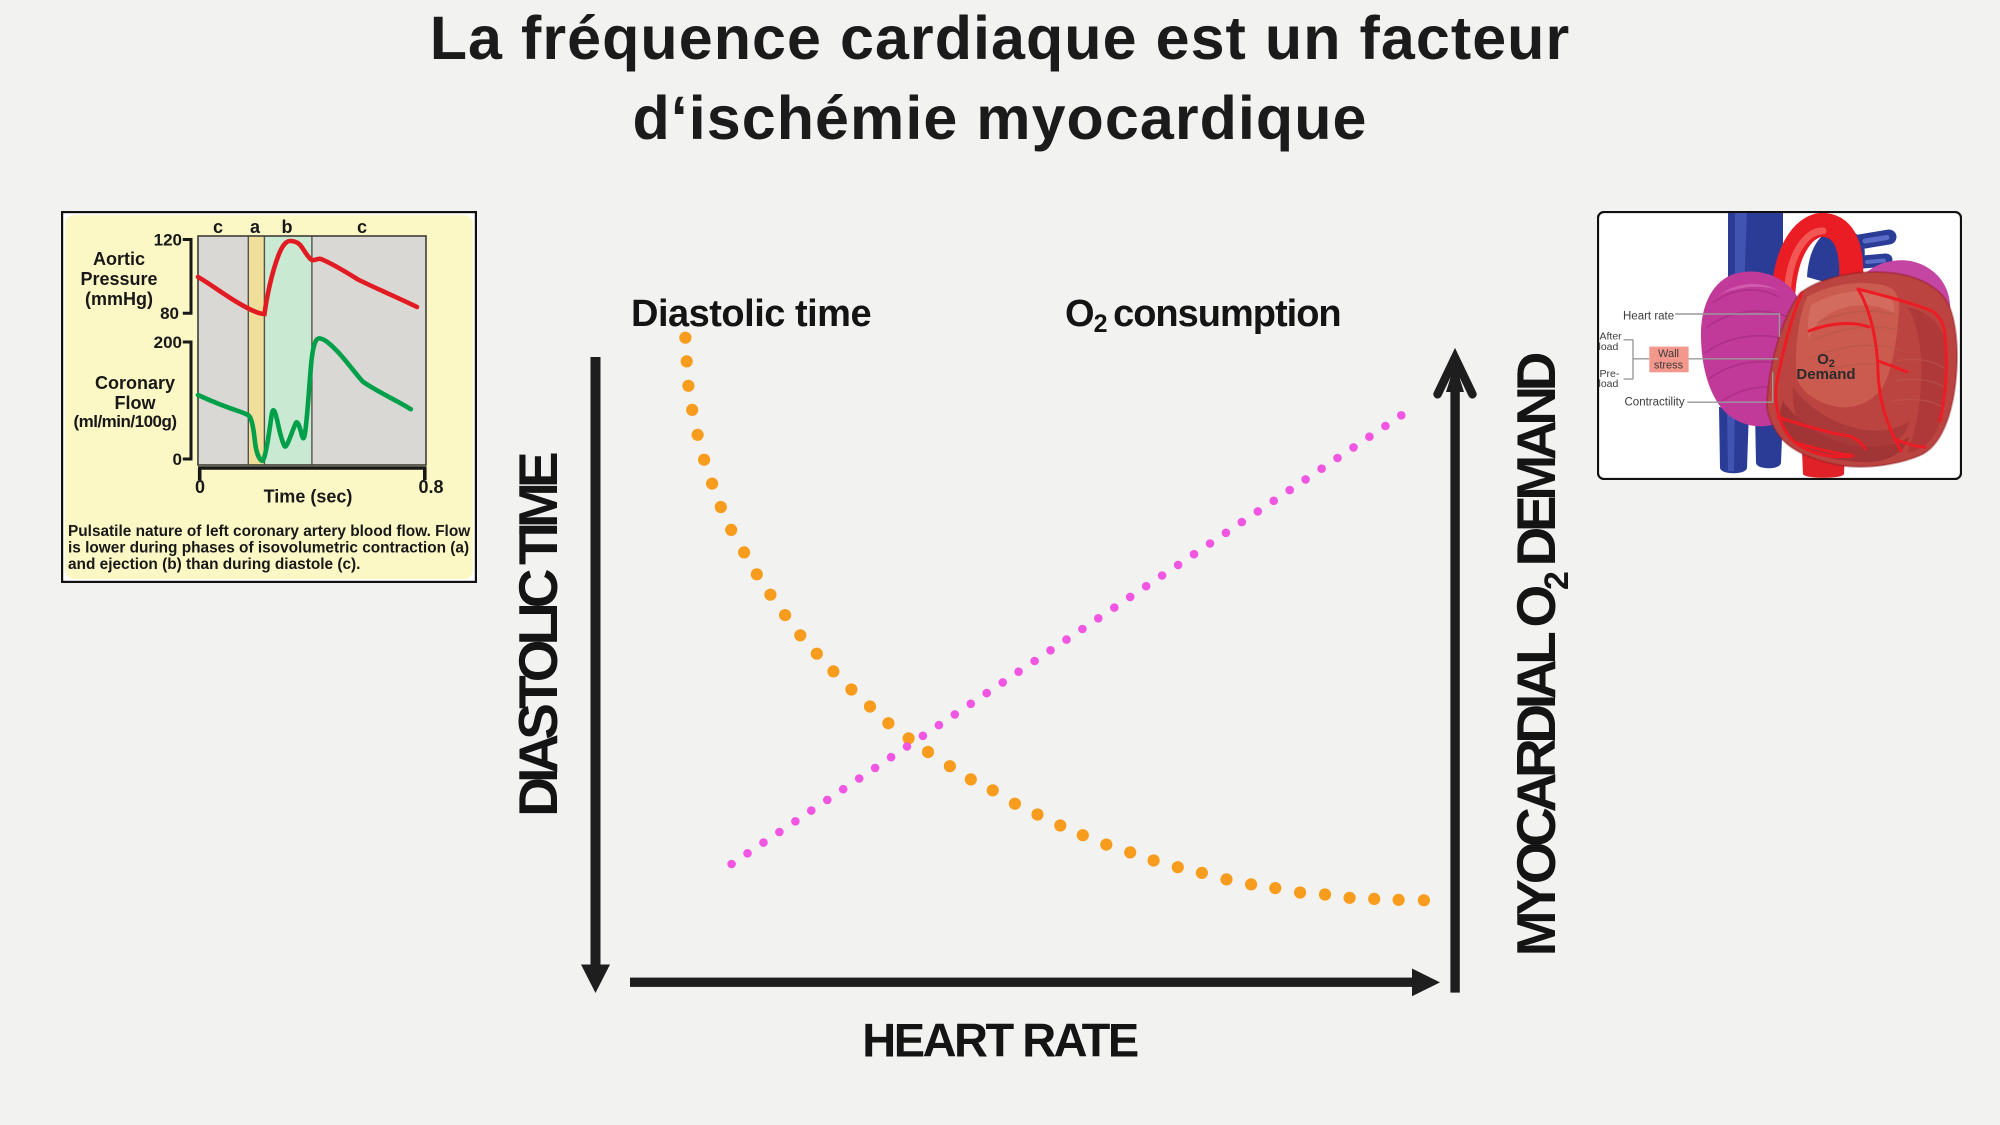  What do you see at coordinates (168, 342) in the screenshot?
I see `svg-text: 200` at bounding box center [168, 342].